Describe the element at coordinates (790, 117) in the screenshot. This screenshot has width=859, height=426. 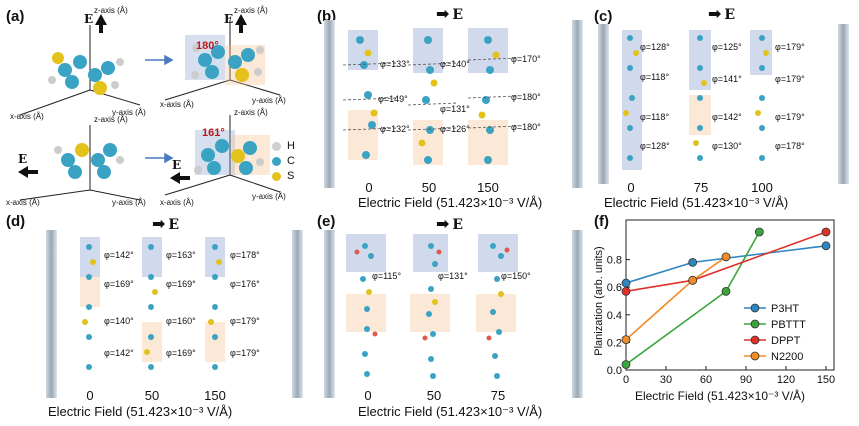
I see `angle-c-10: φ=179°` at that location.